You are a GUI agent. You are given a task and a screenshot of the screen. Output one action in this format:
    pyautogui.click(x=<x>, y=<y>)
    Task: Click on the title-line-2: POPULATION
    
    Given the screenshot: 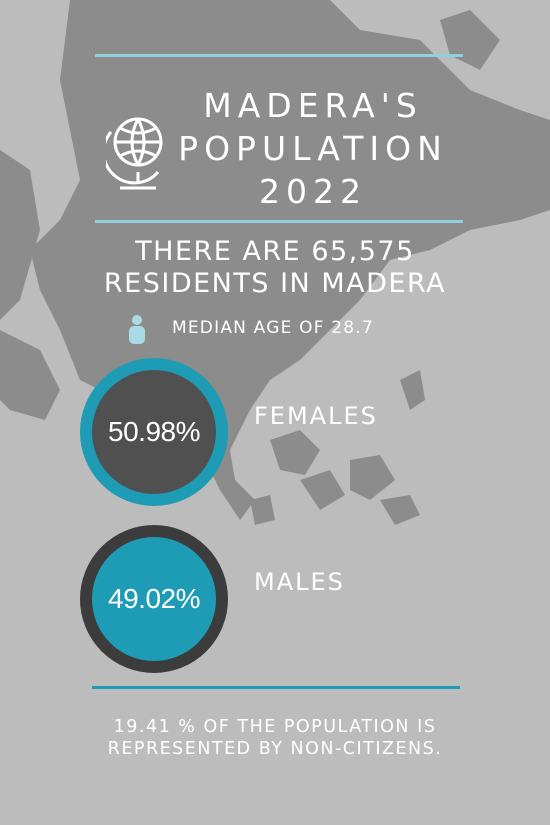 What is the action you would take?
    pyautogui.click(x=313, y=148)
    